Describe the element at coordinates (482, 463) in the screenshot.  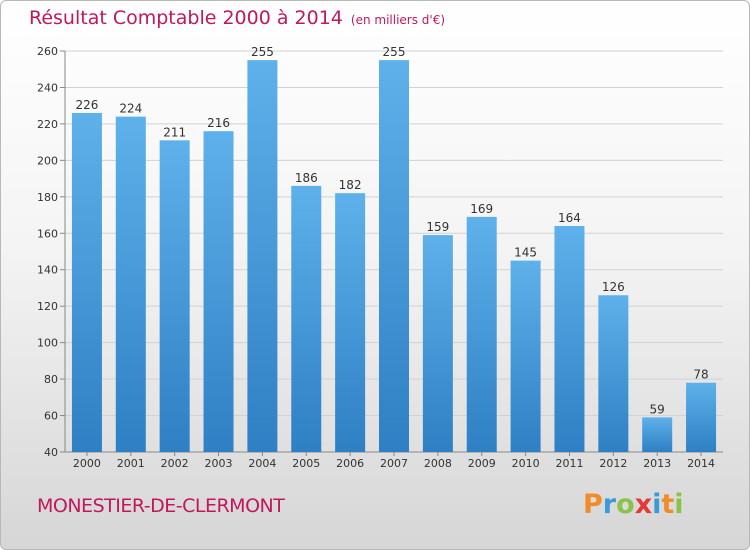
I see `x-tick-label: 2009` at that location.